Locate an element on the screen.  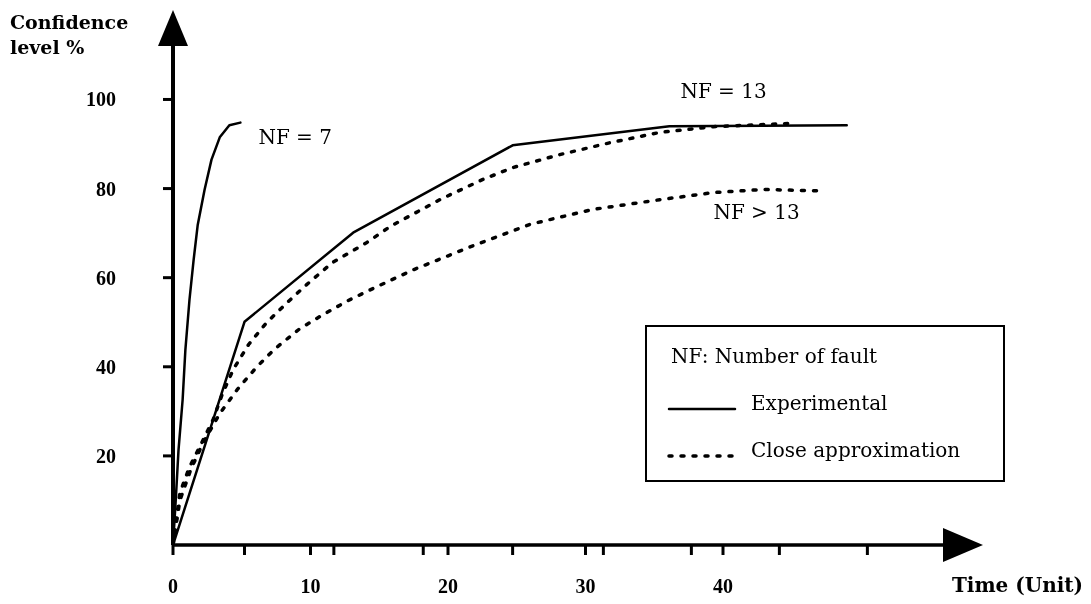
x-axis-title: Time (Unit) is located at coordinates (1017, 585).